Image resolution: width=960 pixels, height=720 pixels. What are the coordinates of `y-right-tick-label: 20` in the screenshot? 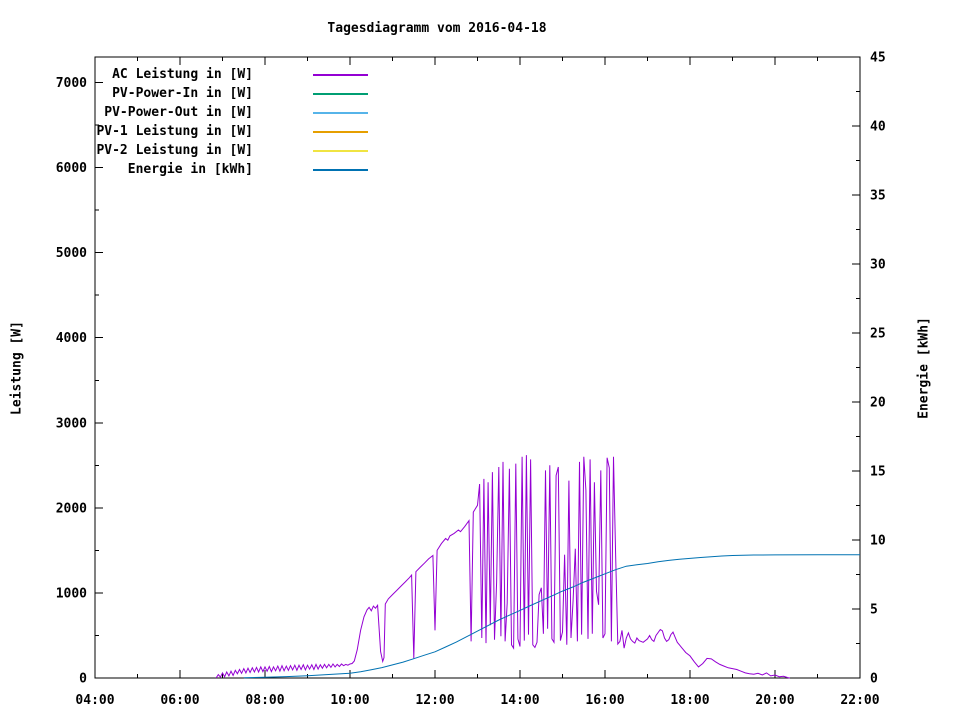 It's located at (878, 403).